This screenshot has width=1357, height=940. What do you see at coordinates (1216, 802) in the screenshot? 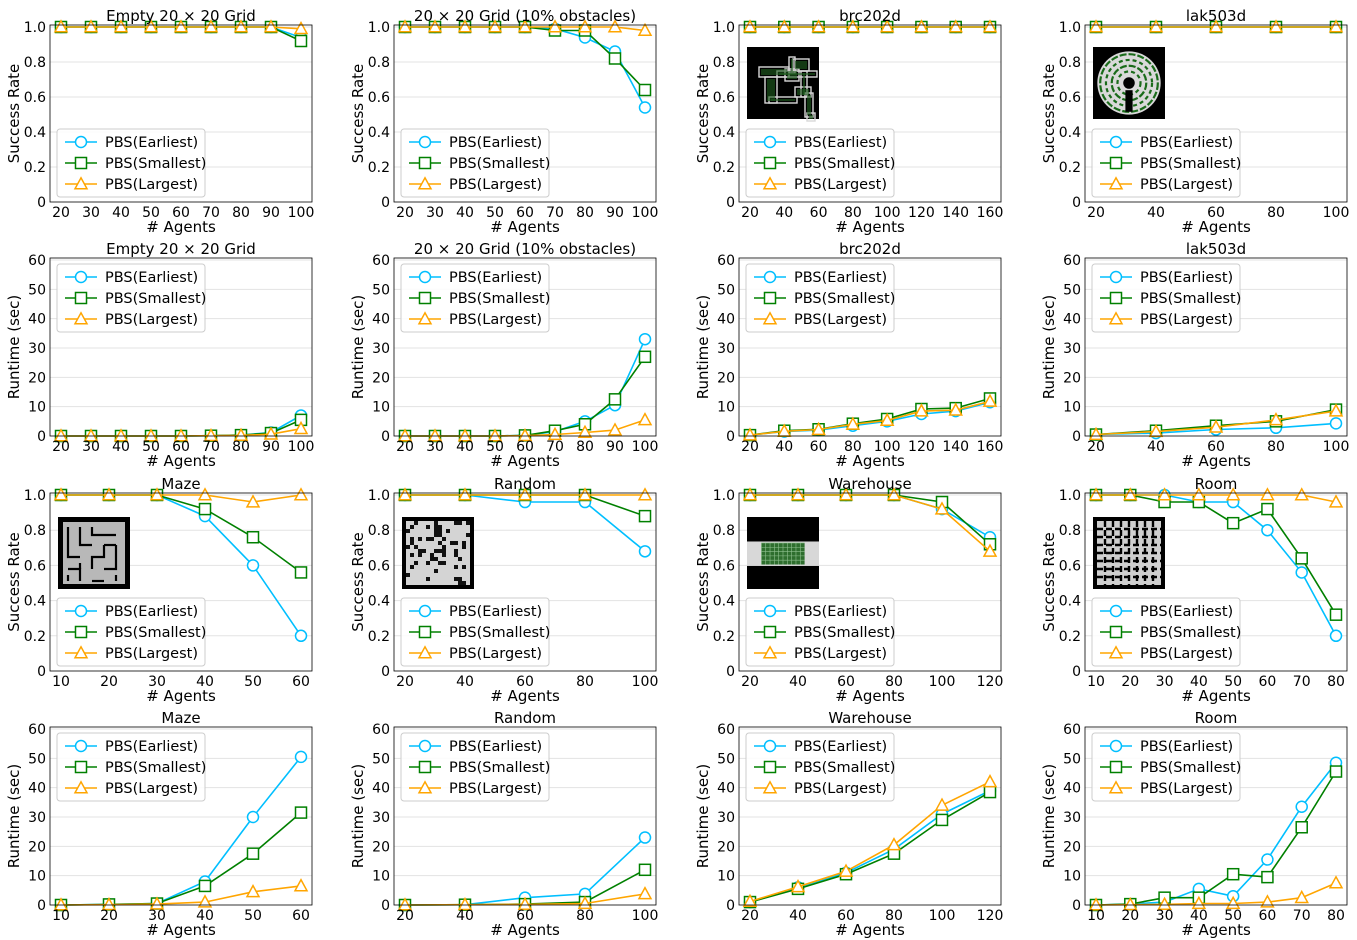
I see `gridlines` at bounding box center [1216, 802].